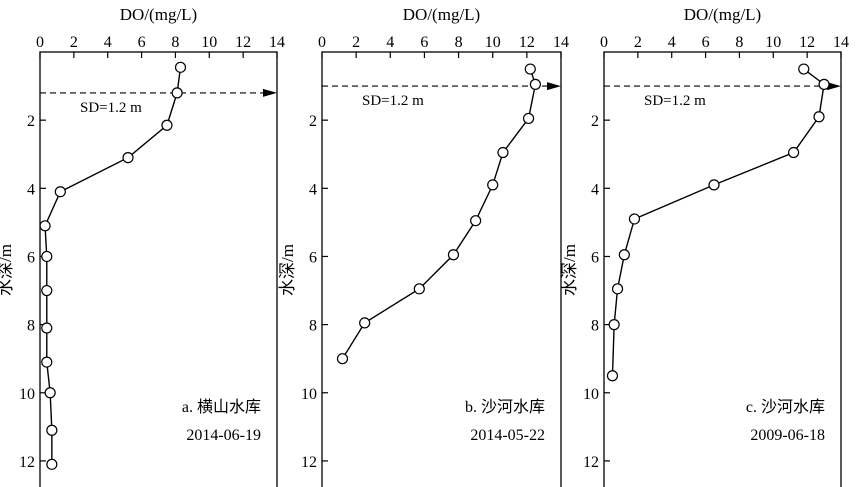 The width and height of the screenshot is (858, 487). Describe the element at coordinates (507, 435) in the screenshot. I see `panel-date: 2014-05-22` at that location.